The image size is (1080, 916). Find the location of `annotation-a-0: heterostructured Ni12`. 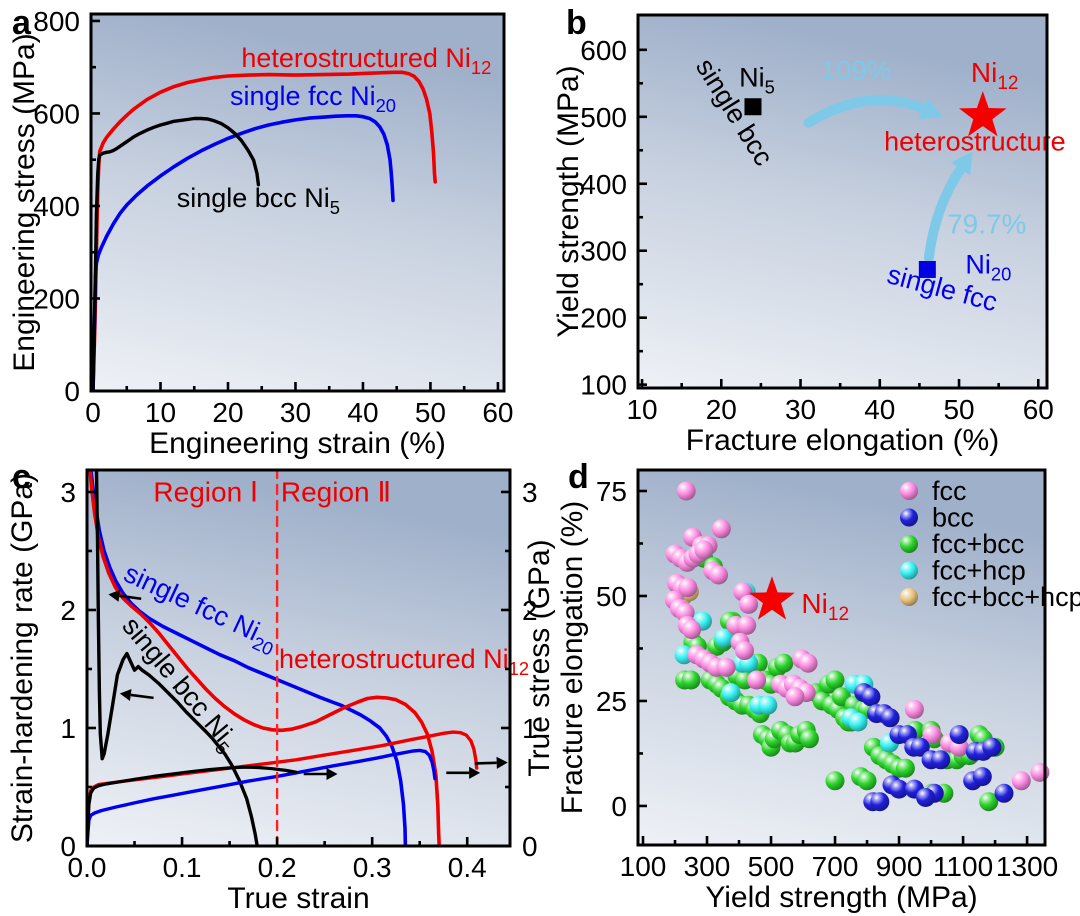

annotation-a-0: heterostructured Ni12 is located at coordinates (366, 60).